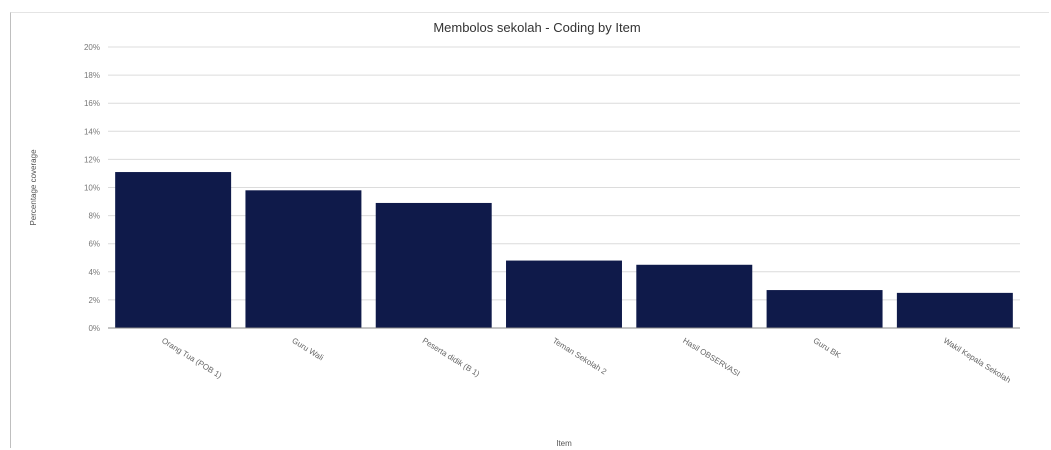 This screenshot has height=450, width=1051. I want to click on x-tick-label: Hasil OBSERVASI, so click(711, 357).